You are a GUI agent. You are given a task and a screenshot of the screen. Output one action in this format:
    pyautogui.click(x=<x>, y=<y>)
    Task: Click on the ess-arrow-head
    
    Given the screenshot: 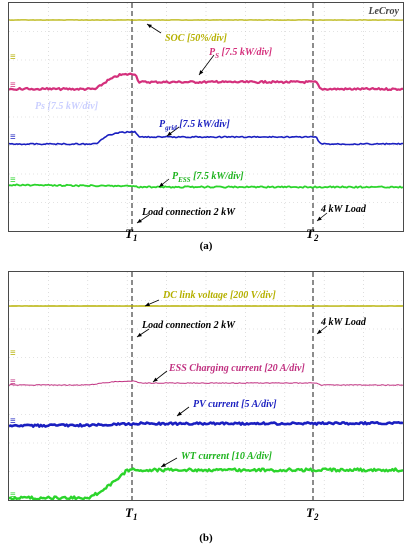 What is the action you would take?
    pyautogui.click(x=155, y=379)
    